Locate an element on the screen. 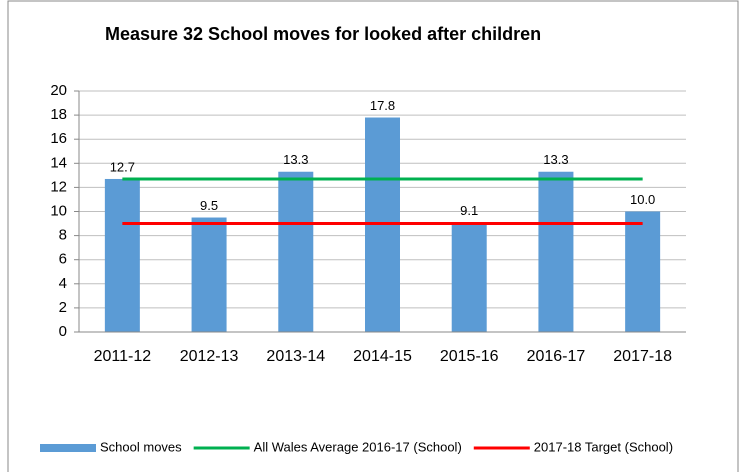 The width and height of the screenshot is (753, 472). y-tick-label: 6 is located at coordinates (63, 259).